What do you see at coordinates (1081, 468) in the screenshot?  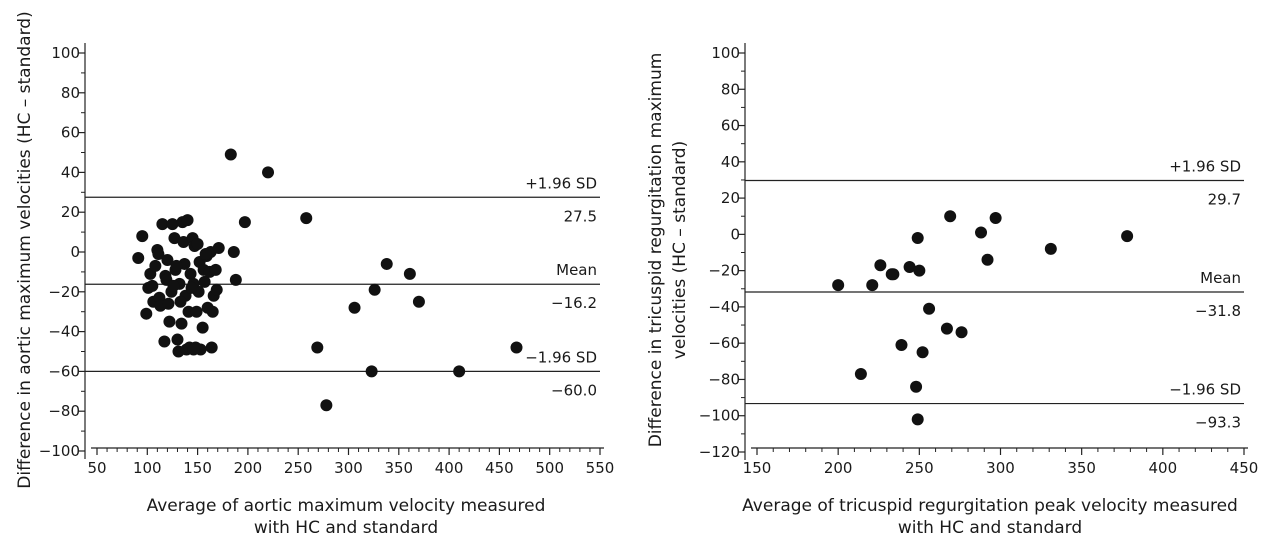 I see `x-tick-label: 350` at bounding box center [1081, 468].